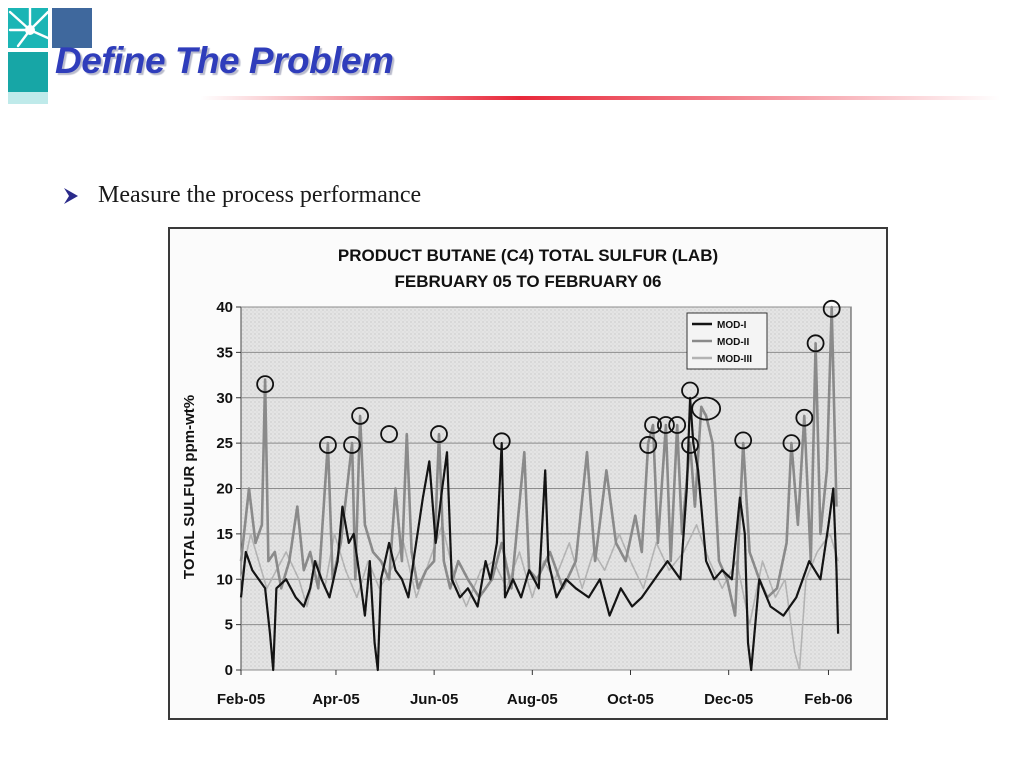 This screenshot has height=768, width=1024. I want to click on company-star-logo, so click(50, 56).